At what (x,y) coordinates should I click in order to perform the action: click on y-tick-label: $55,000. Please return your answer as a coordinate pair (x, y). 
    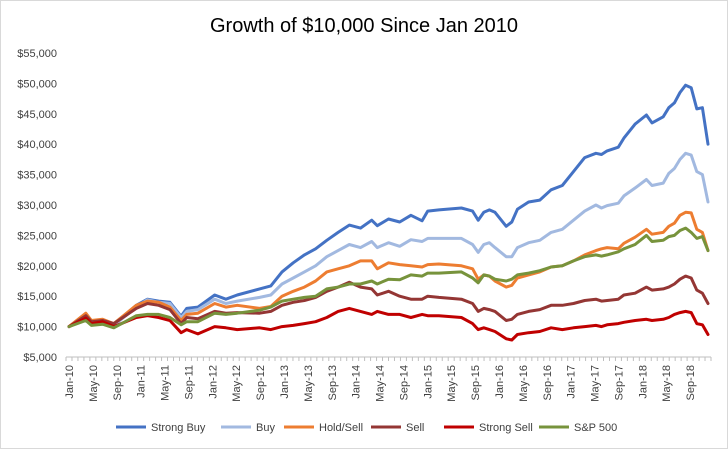
    Looking at the image, I should click on (37, 54).